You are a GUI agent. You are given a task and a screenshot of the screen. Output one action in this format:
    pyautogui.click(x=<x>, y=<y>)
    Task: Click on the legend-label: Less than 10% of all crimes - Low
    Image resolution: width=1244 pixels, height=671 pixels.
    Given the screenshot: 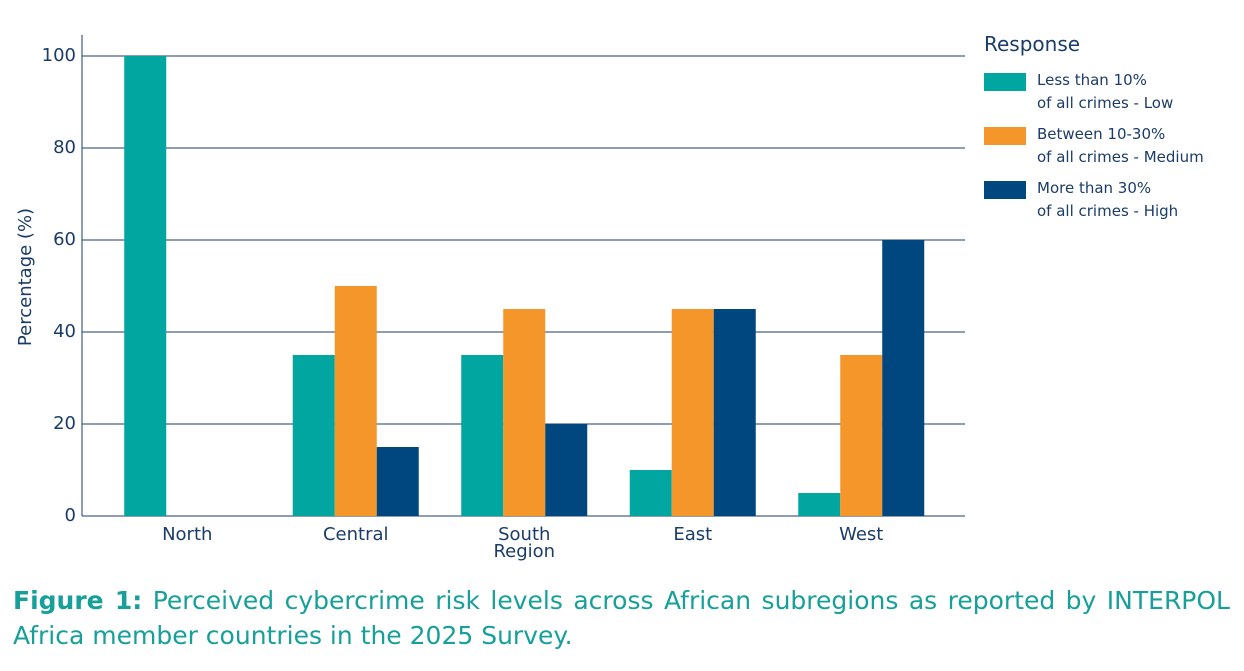 What is the action you would take?
    pyautogui.click(x=1105, y=91)
    